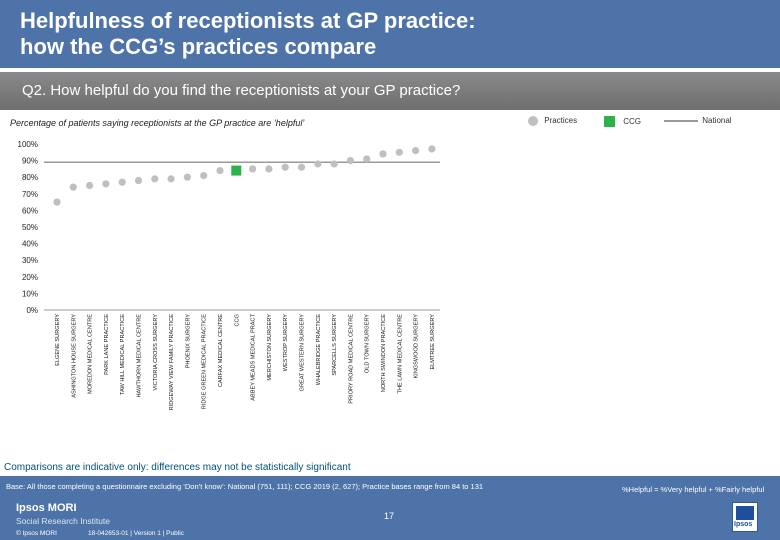 The width and height of the screenshot is (780, 540). Describe the element at coordinates (205, 361) in the screenshot. I see `category-label: RIDGE GREEN MEDICAL PRACTICE` at that location.